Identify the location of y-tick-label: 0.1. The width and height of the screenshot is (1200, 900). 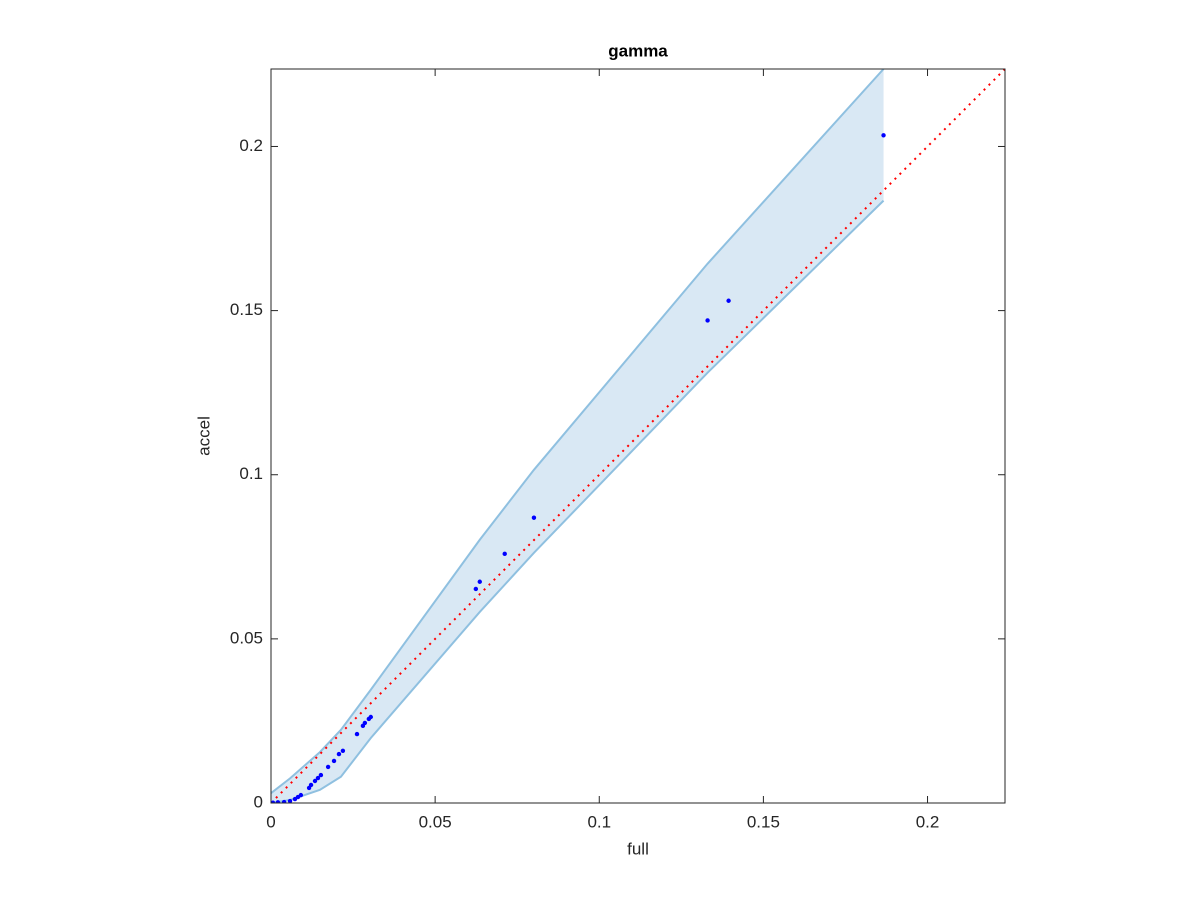
(251, 473).